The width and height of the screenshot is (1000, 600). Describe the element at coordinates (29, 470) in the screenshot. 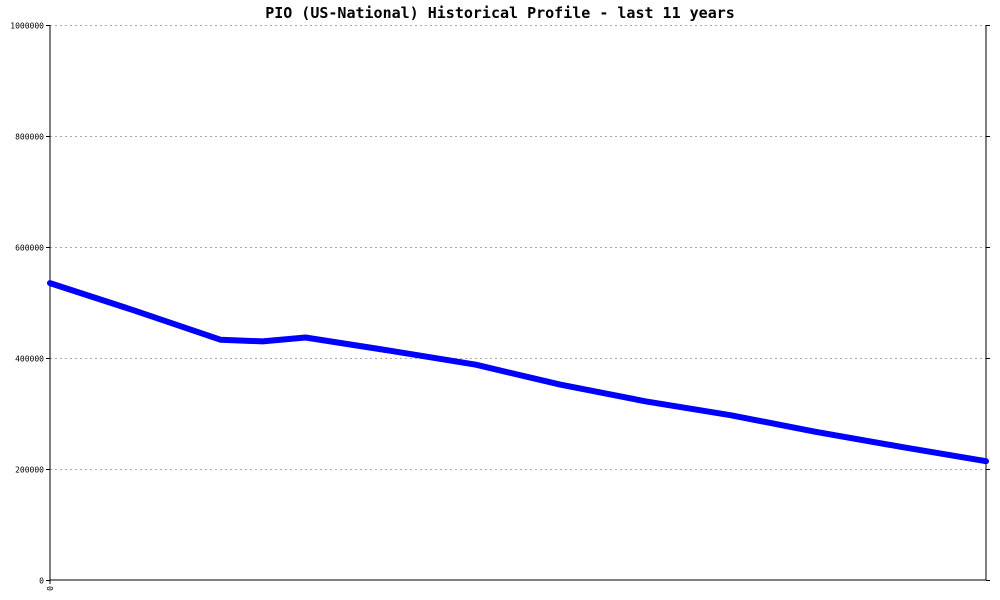

I see `y-tick-label: 200000` at that location.